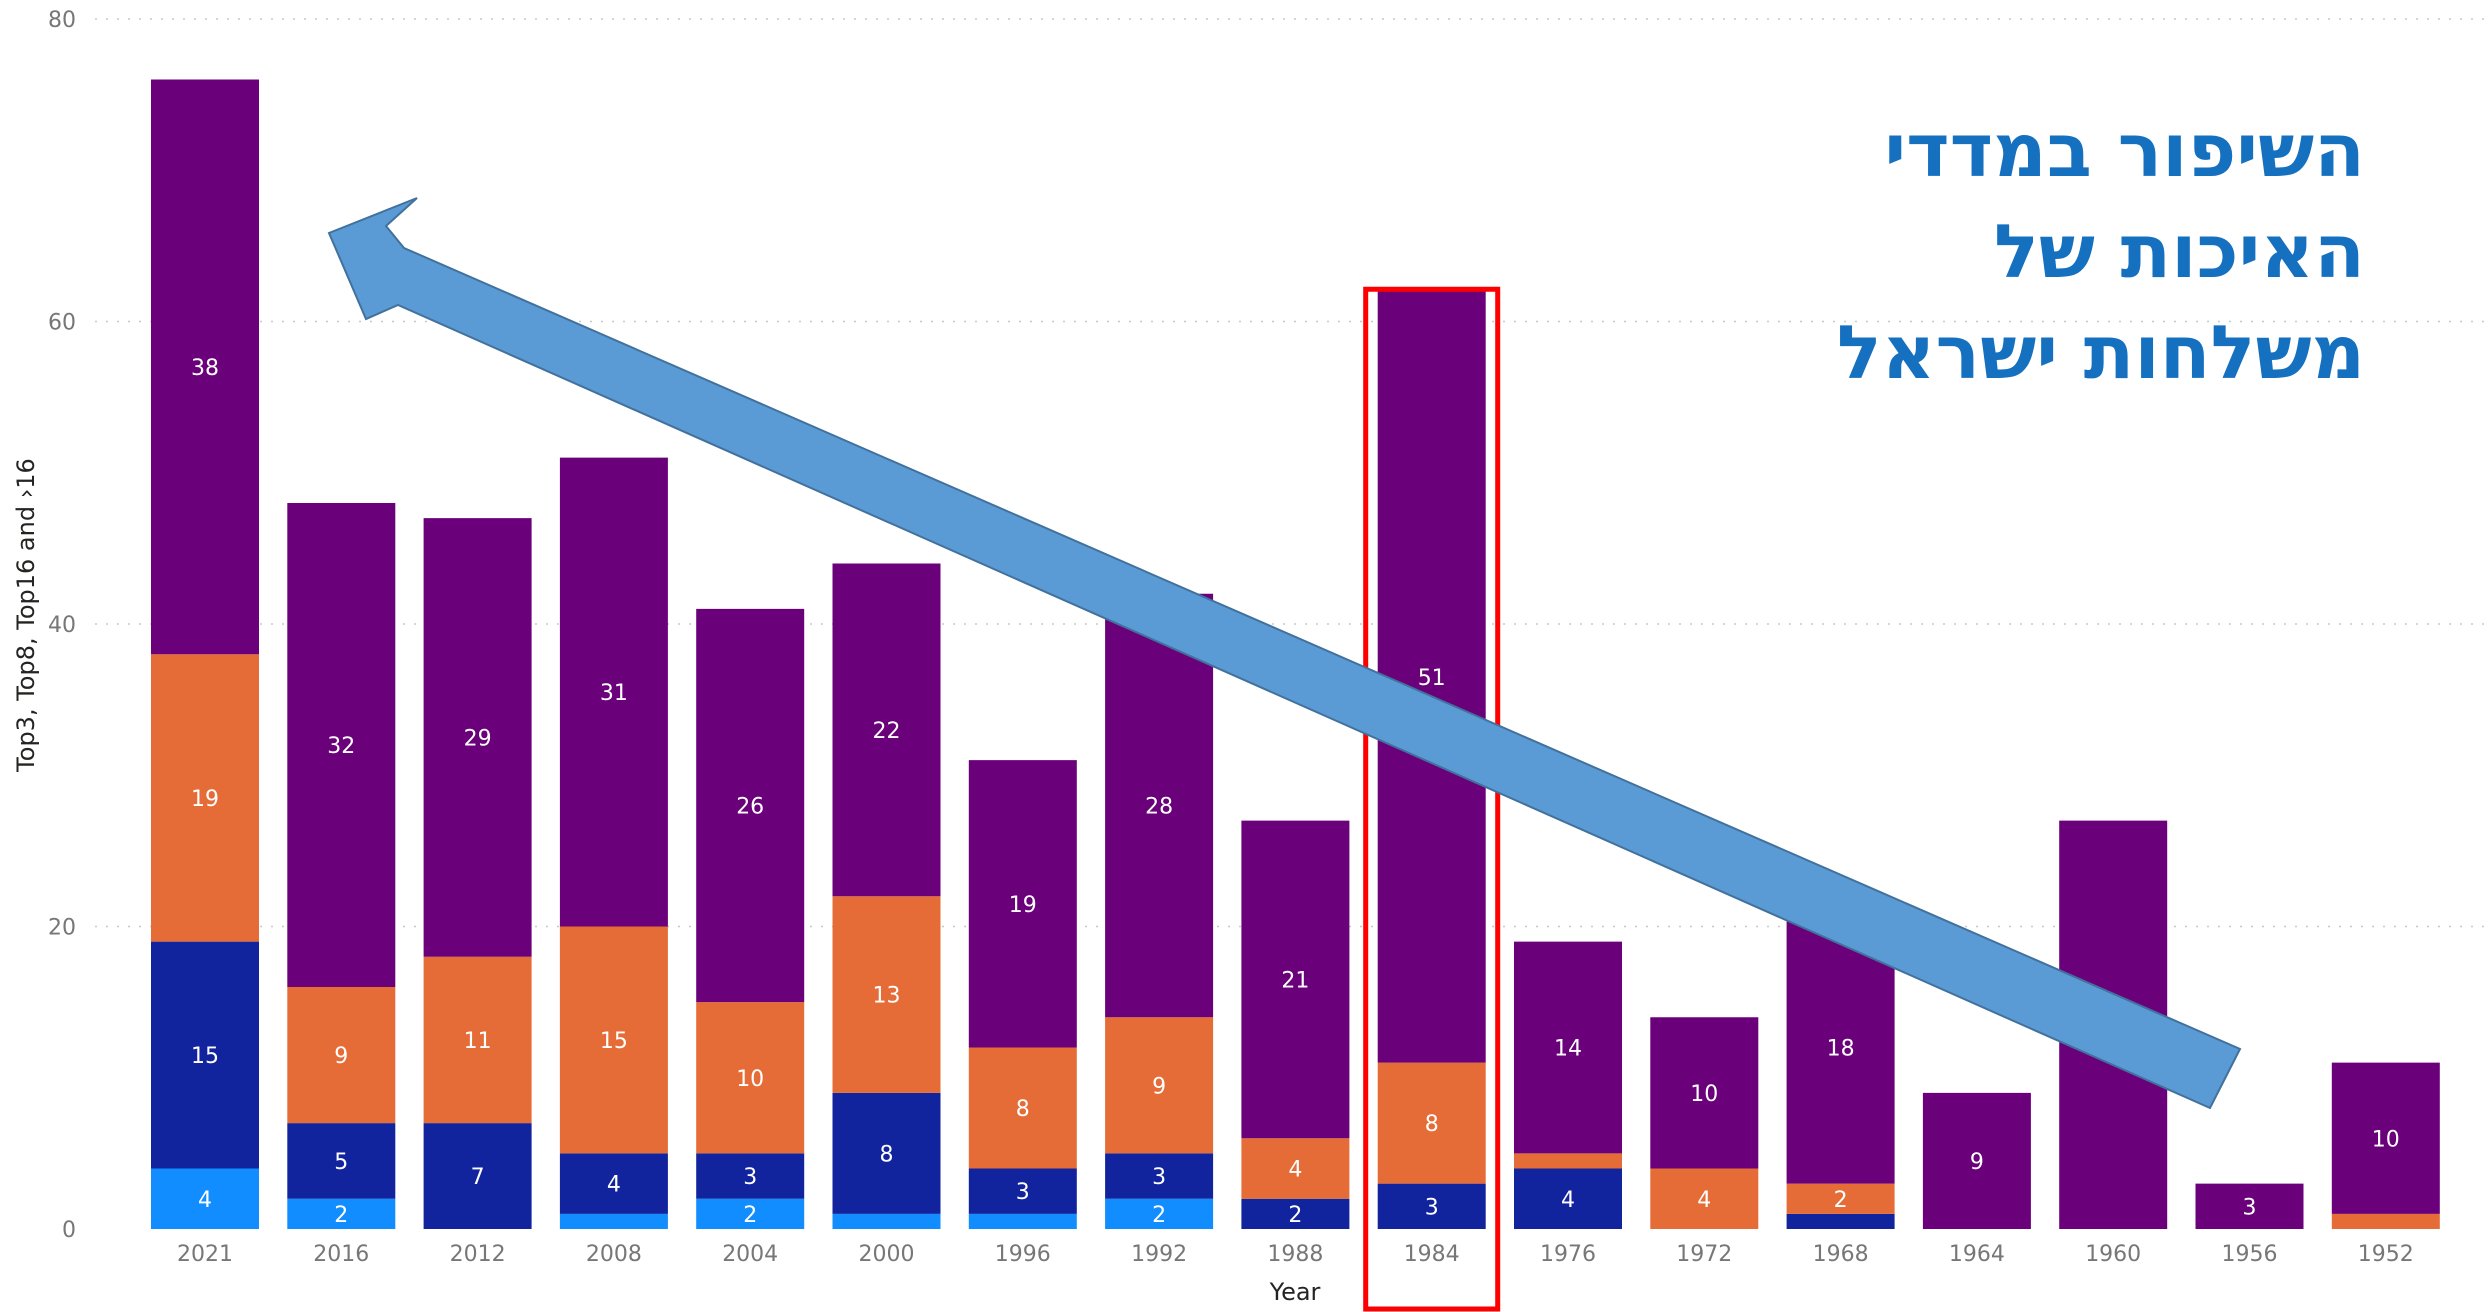 The height and width of the screenshot is (1312, 2489). What do you see at coordinates (205, 1056) in the screenshot?
I see `data-label-2021-s1: 15` at bounding box center [205, 1056].